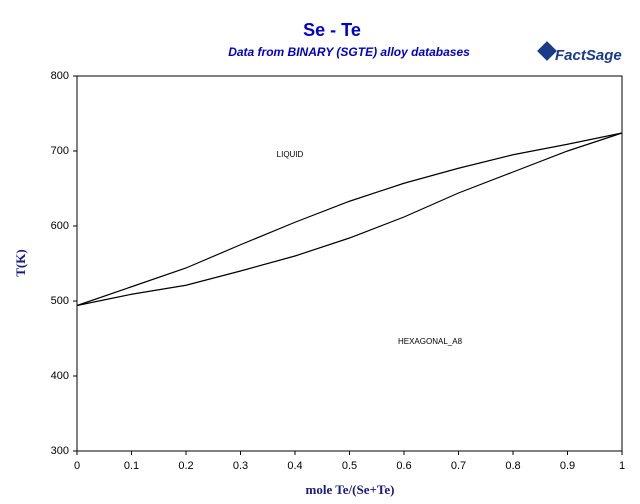 This screenshot has height=504, width=640. Describe the element at coordinates (60, 76) in the screenshot. I see `y-tick-label: 800` at that location.